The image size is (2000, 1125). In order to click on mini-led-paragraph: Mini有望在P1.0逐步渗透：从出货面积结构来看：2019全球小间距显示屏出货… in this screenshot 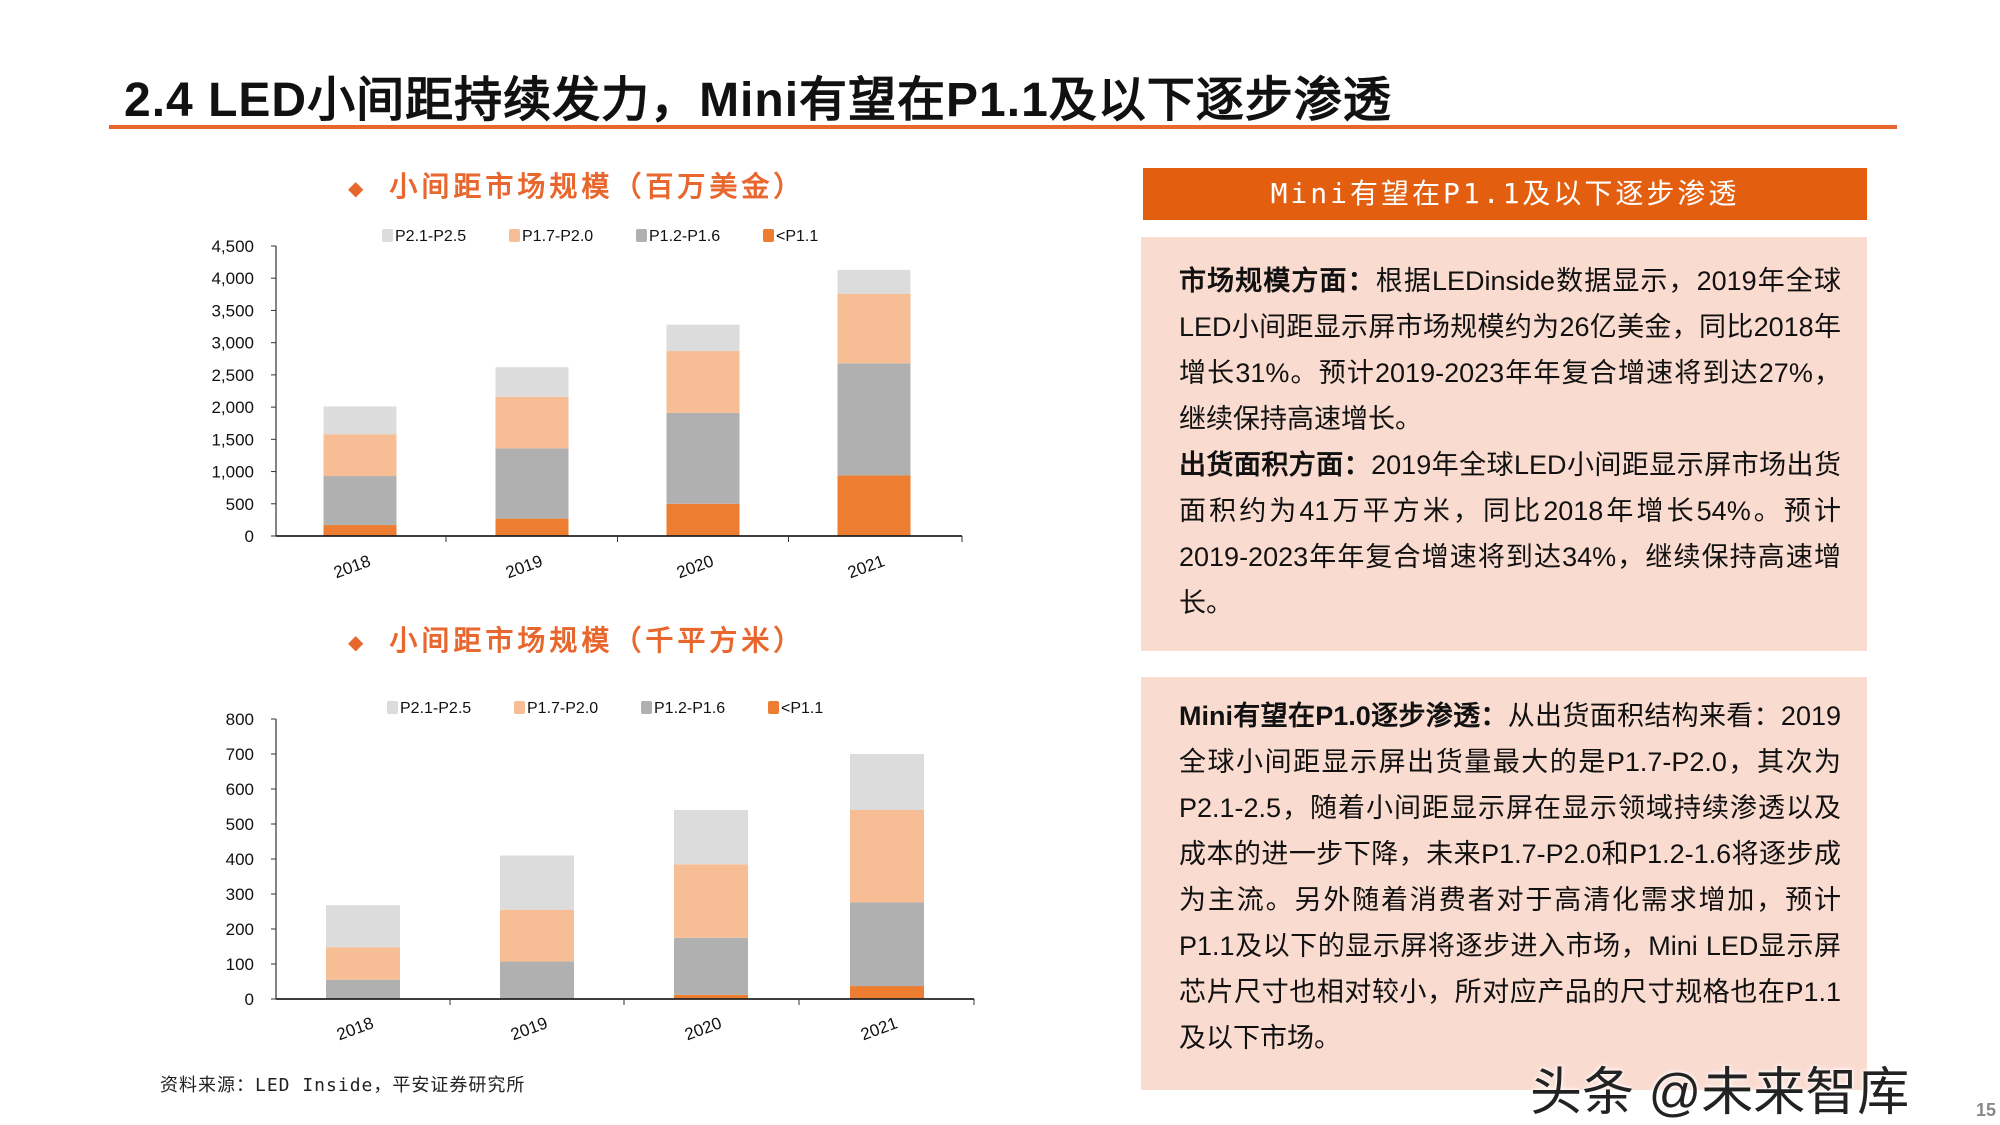, I will do `click(1510, 877)`.